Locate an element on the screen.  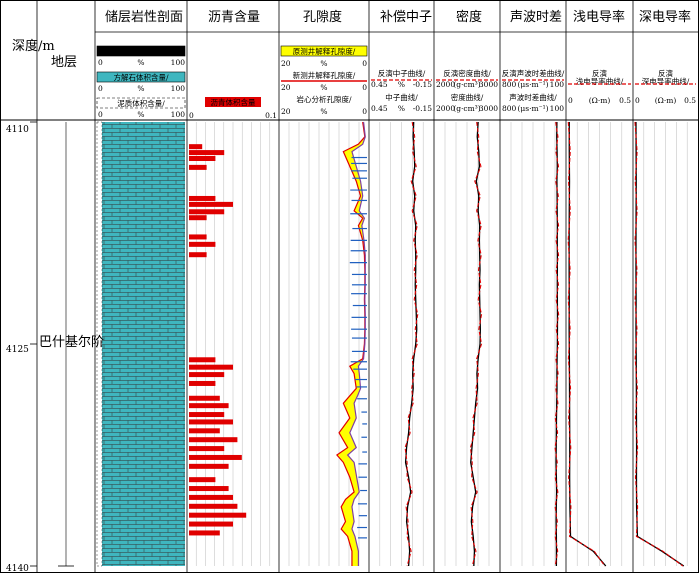
sonic-legend-max: 100 is located at coordinates (557, 108).